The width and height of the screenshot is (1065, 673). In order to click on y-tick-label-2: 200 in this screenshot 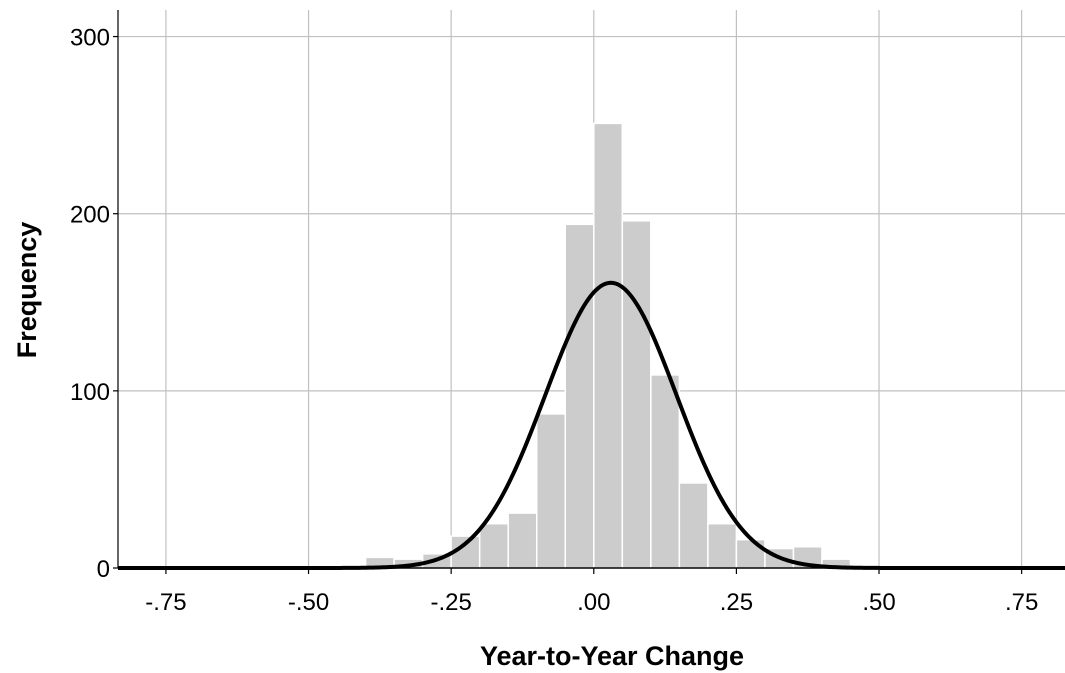, I will do `click(90, 215)`.